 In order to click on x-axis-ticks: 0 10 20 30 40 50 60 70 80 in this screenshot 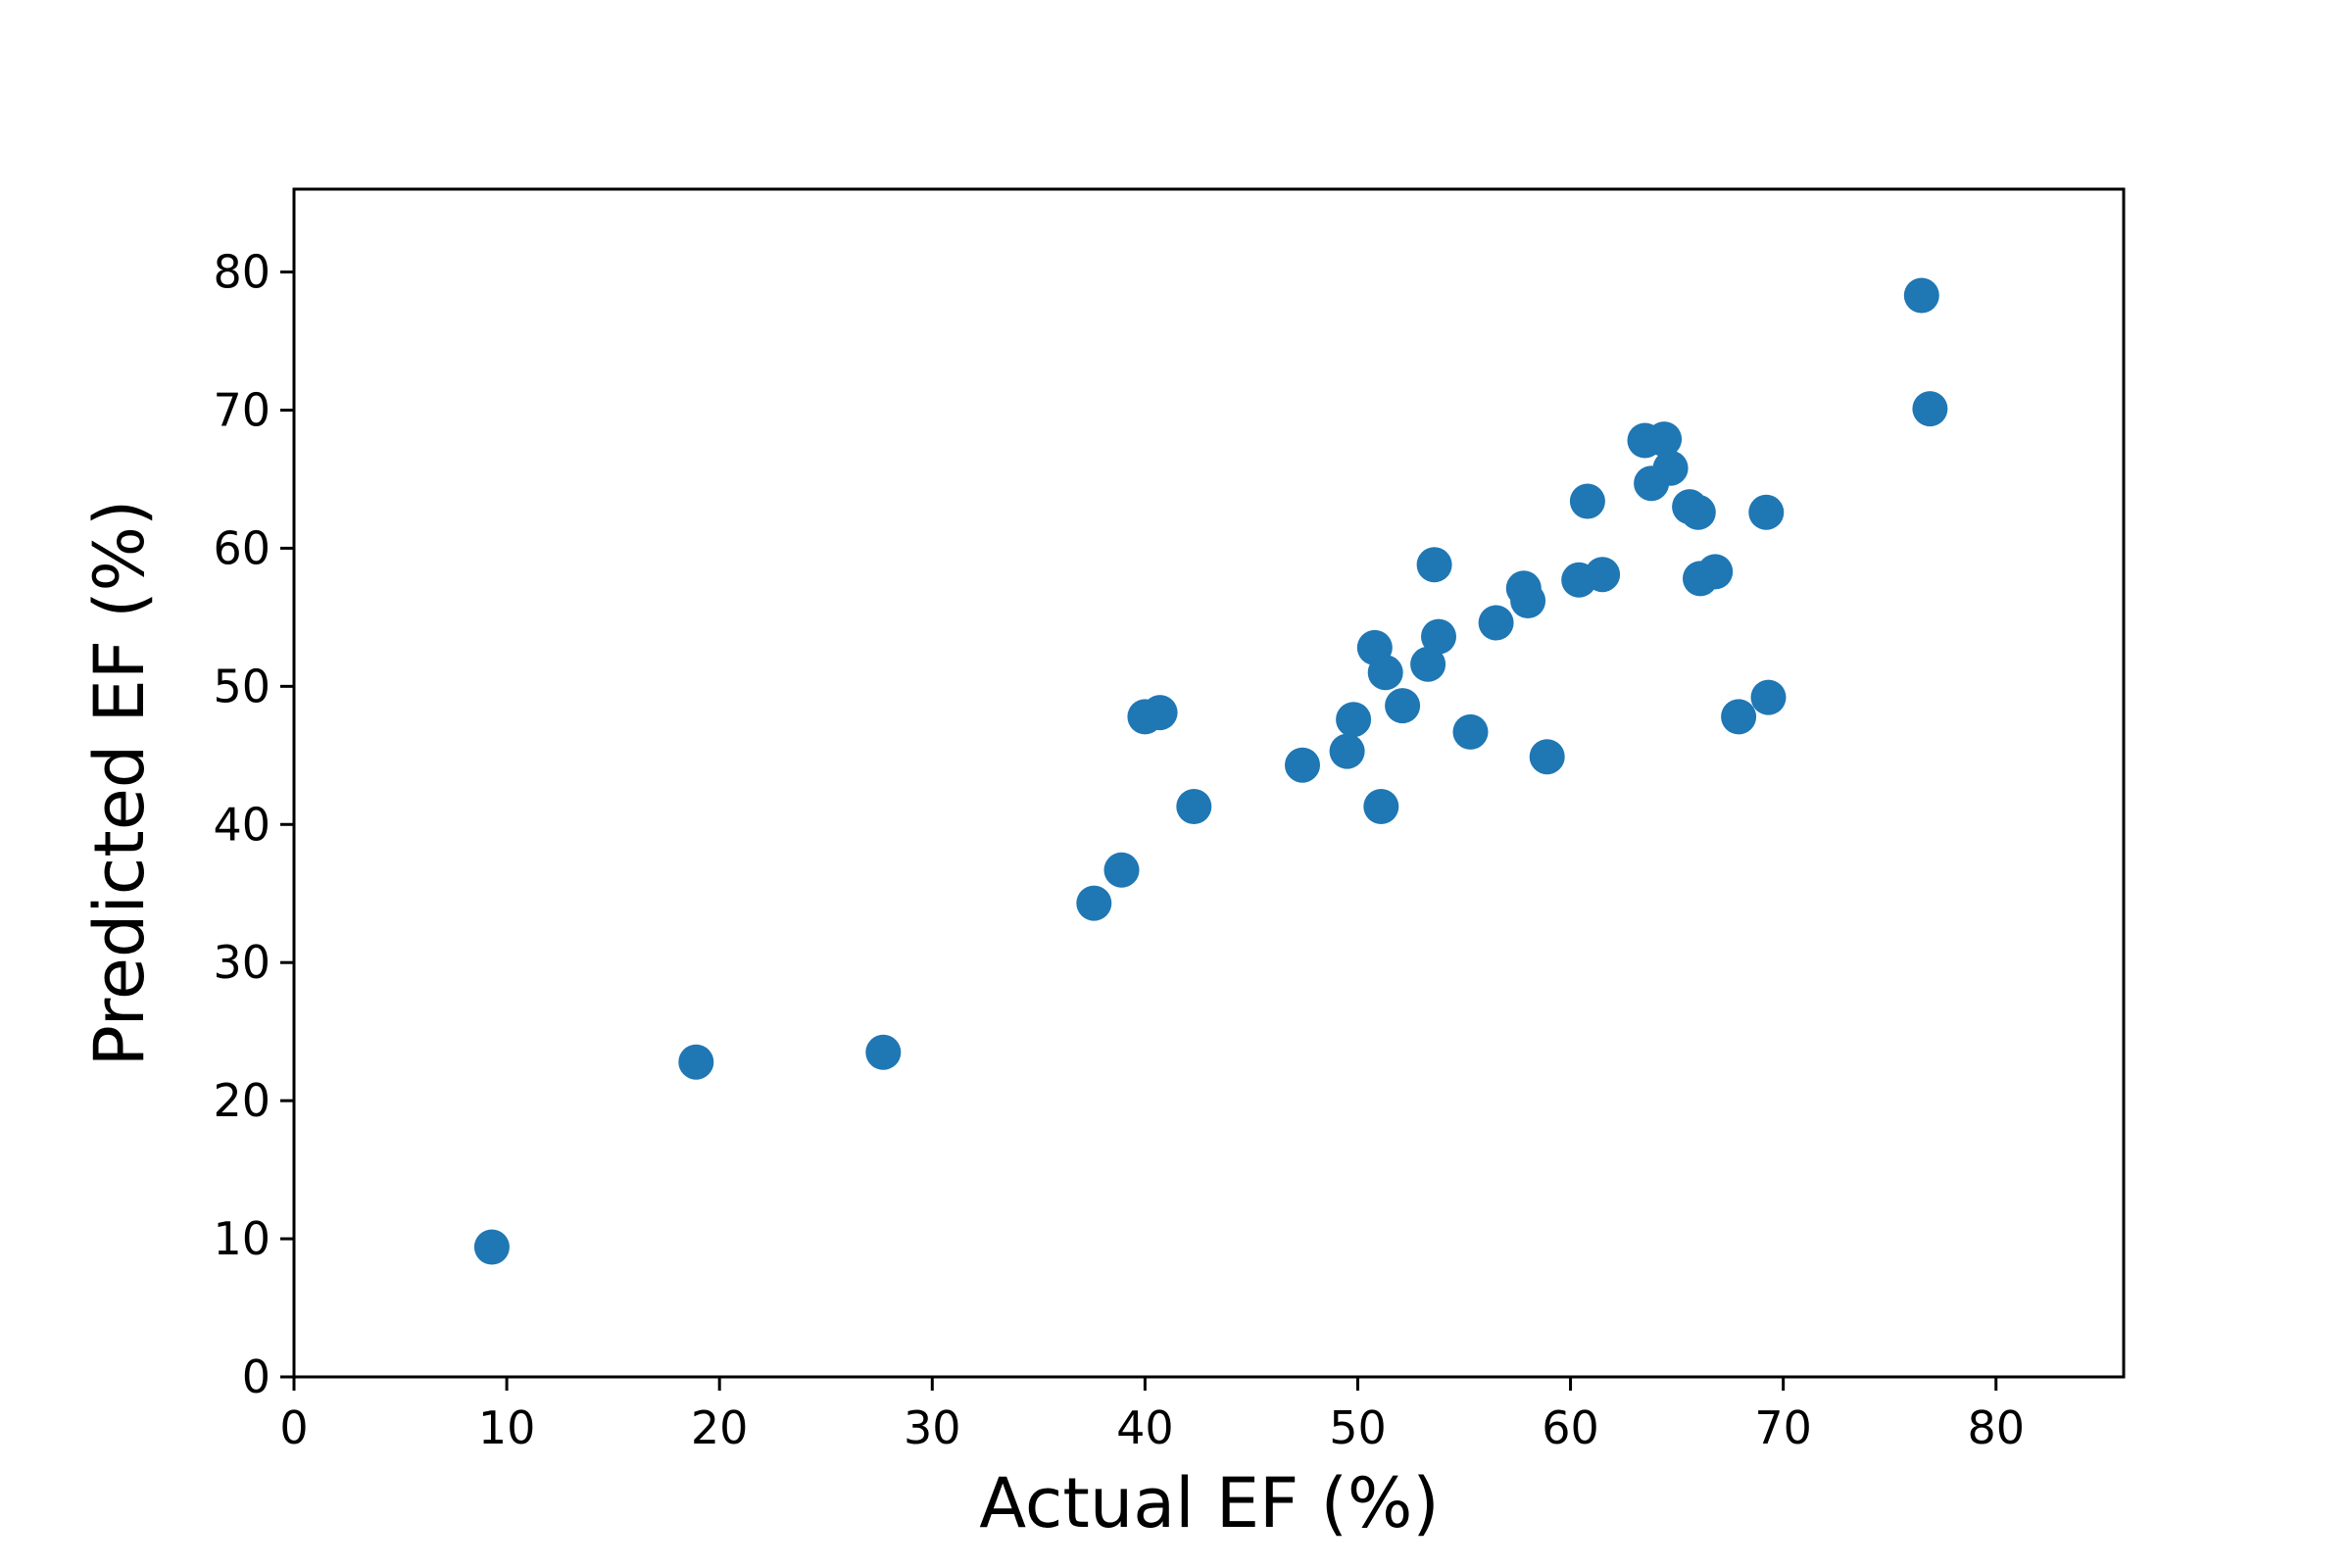, I will do `click(1152, 1415)`.